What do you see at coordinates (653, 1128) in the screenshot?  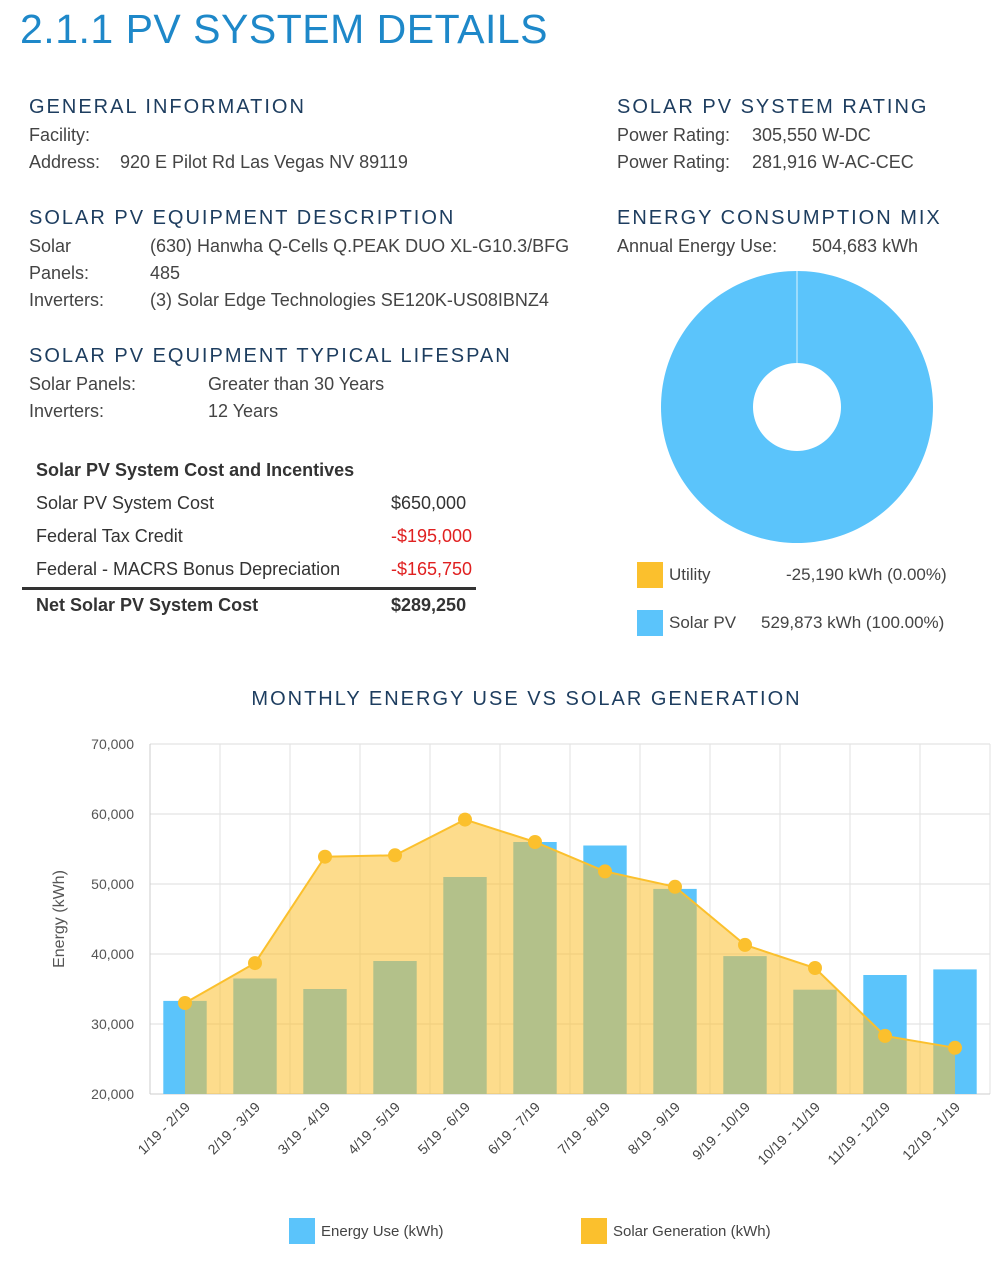 I see `x-tick-label: 8/19 - 9/19` at bounding box center [653, 1128].